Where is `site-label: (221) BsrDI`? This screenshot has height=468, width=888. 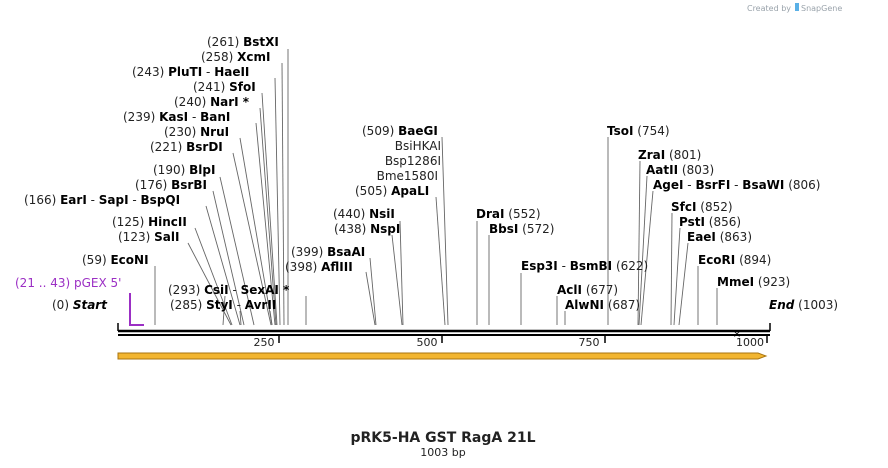 site-label: (221) BsrDI is located at coordinates (186, 147).